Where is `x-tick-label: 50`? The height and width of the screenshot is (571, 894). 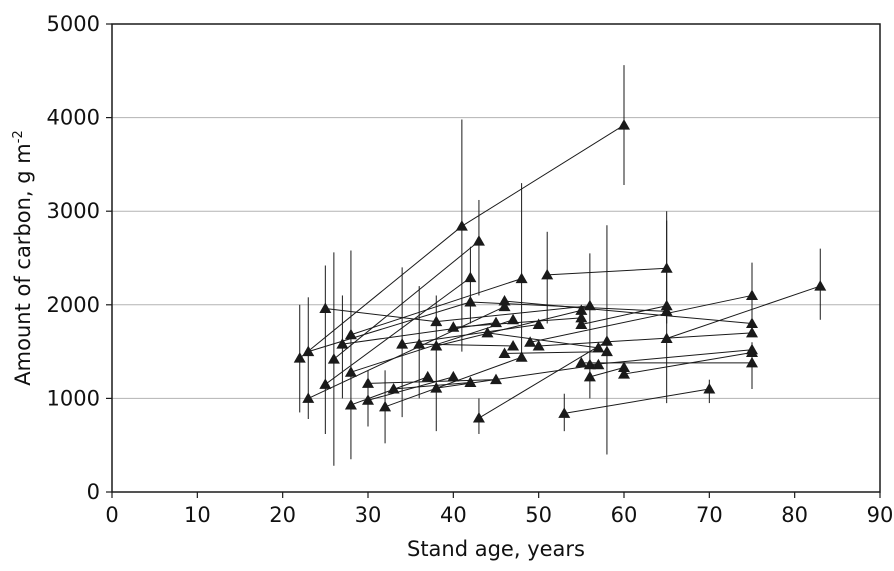 x-tick-label: 50 is located at coordinates (538, 515).